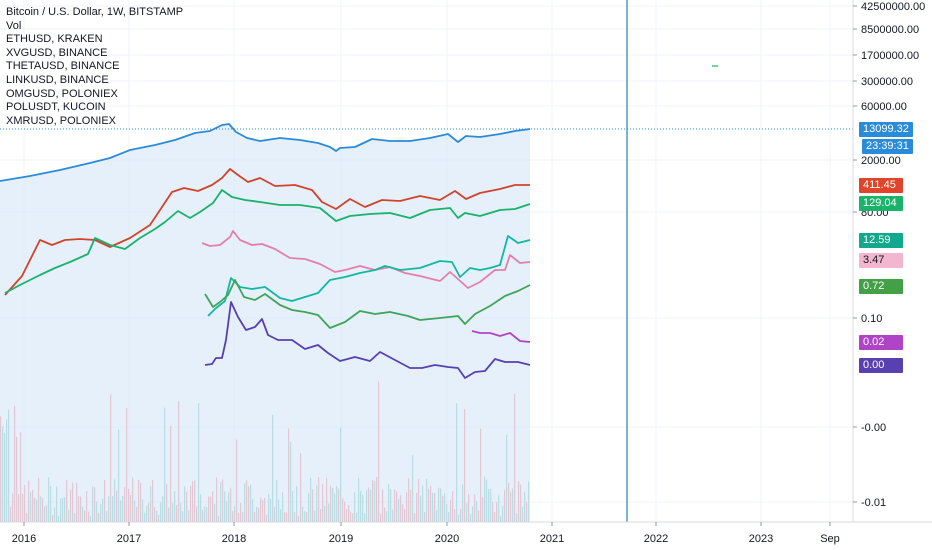 The image size is (932, 550). What do you see at coordinates (881, 365) in the screenshot?
I see `price-badge-xmr: 0.00` at bounding box center [881, 365].